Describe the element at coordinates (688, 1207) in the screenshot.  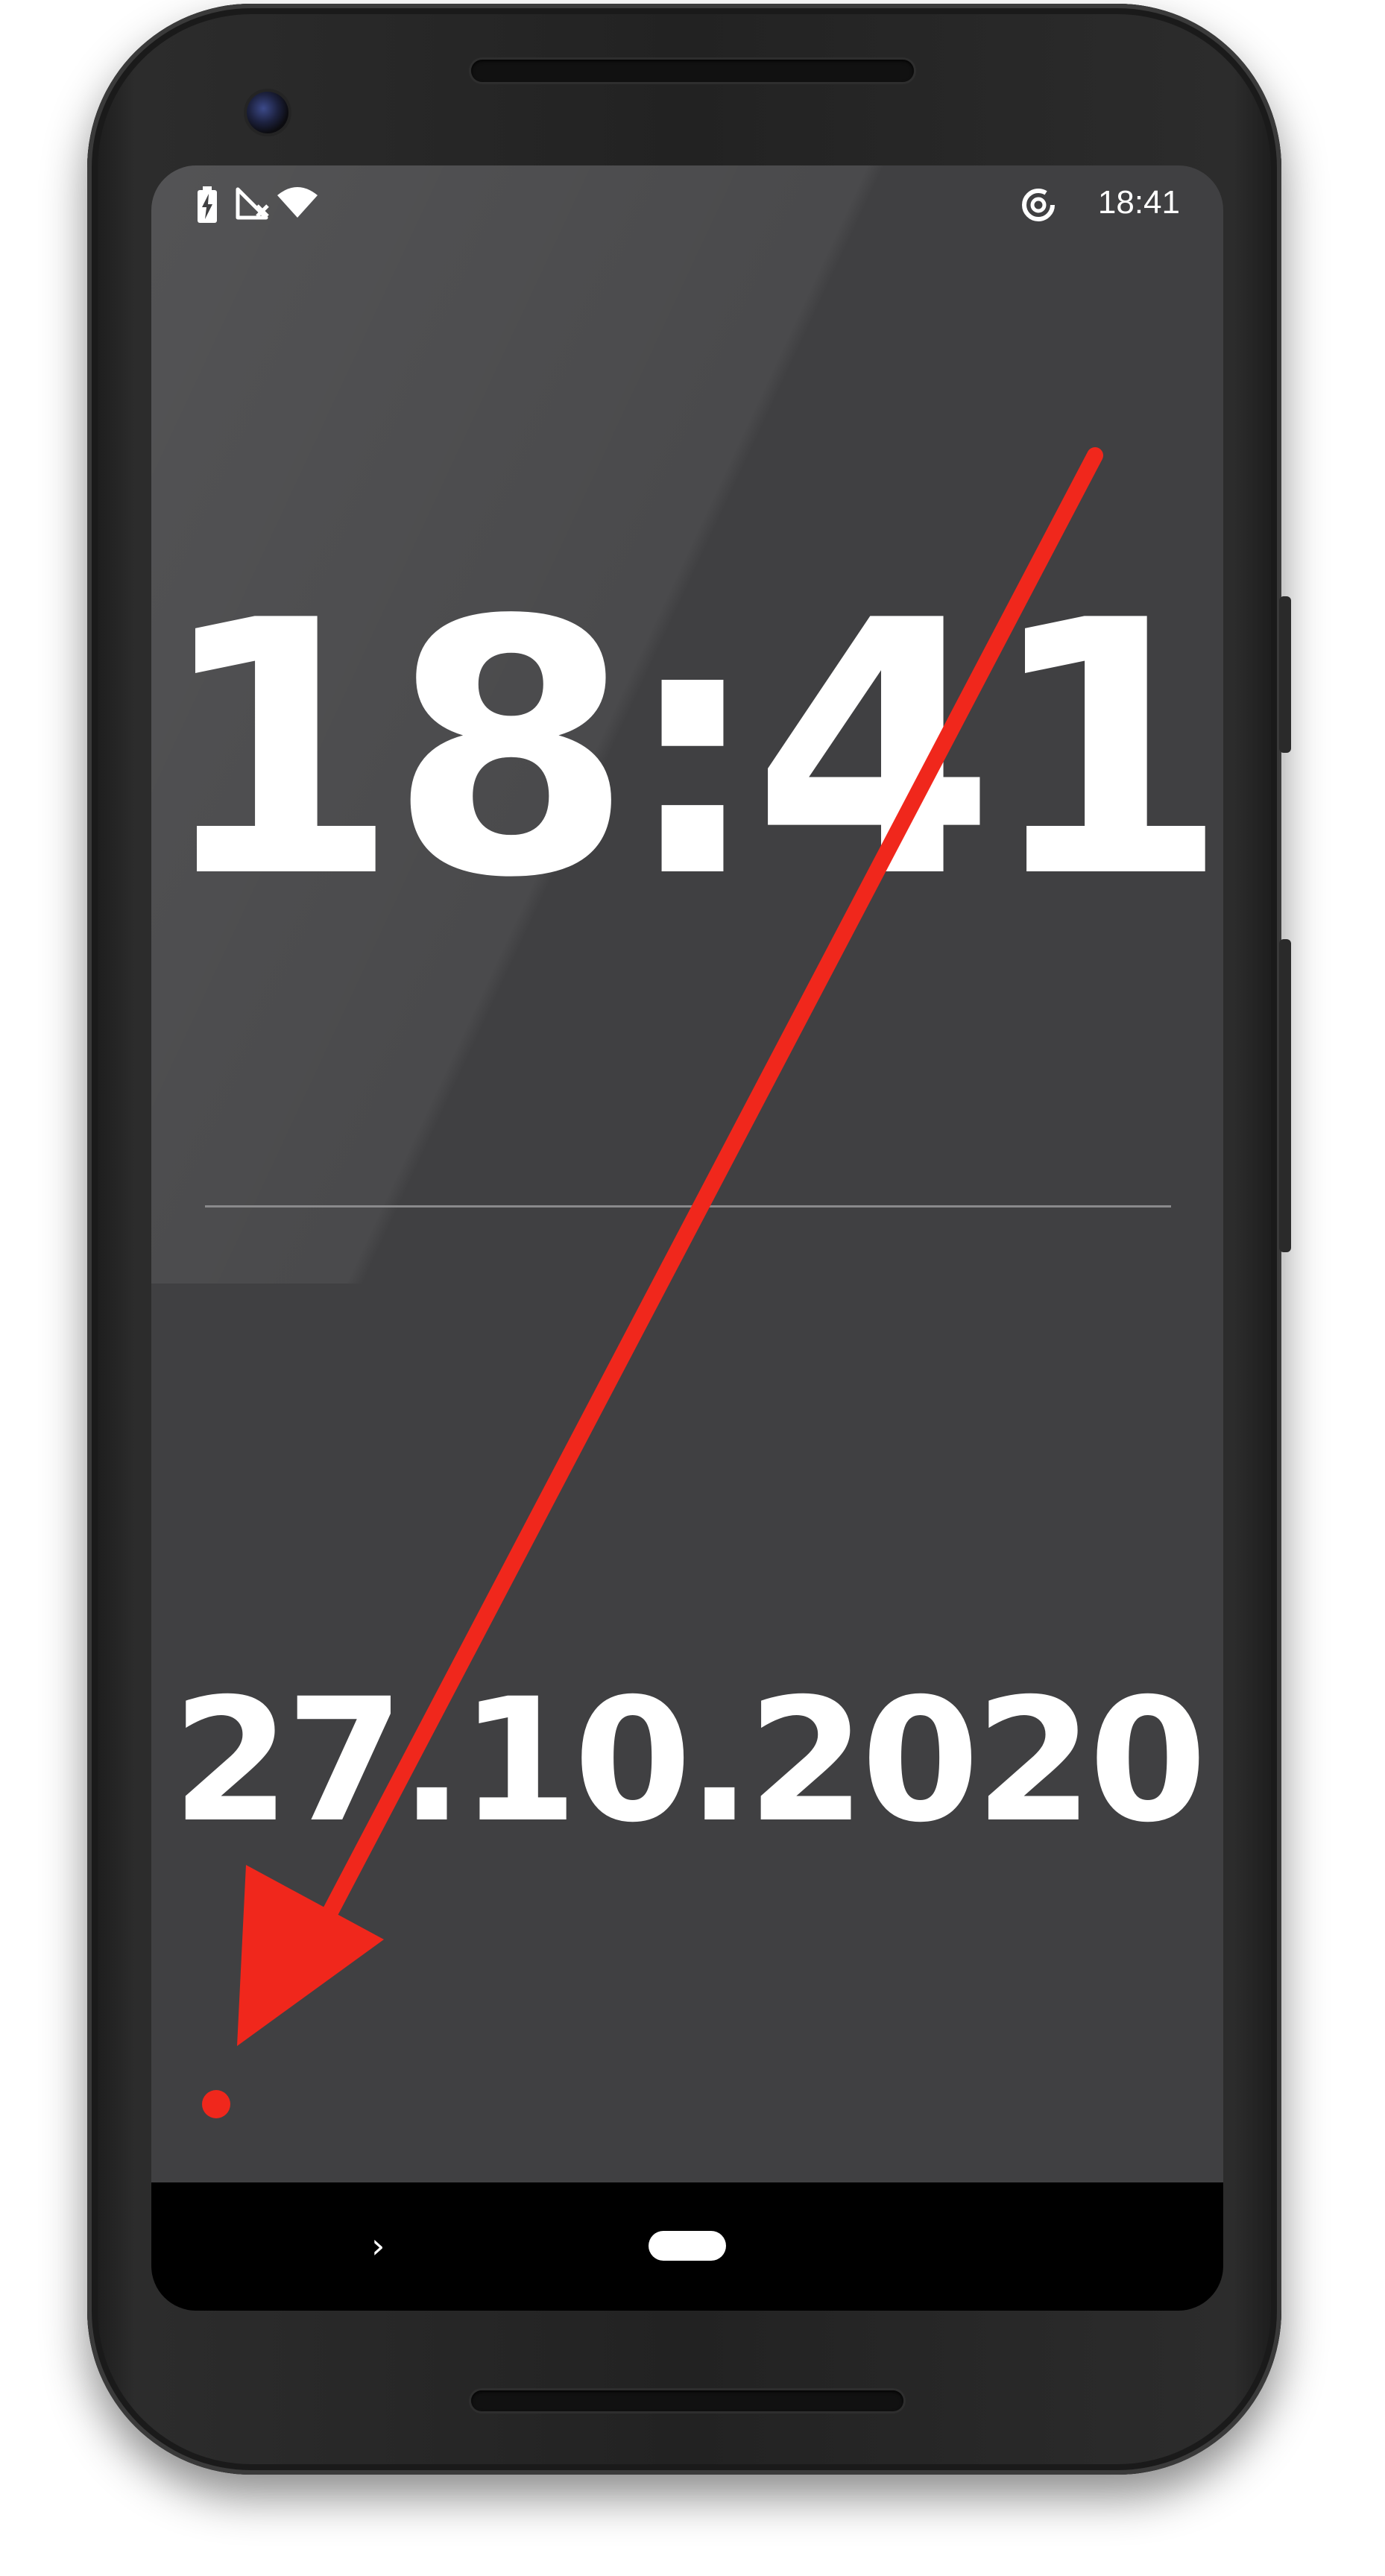
I see `divider` at that location.